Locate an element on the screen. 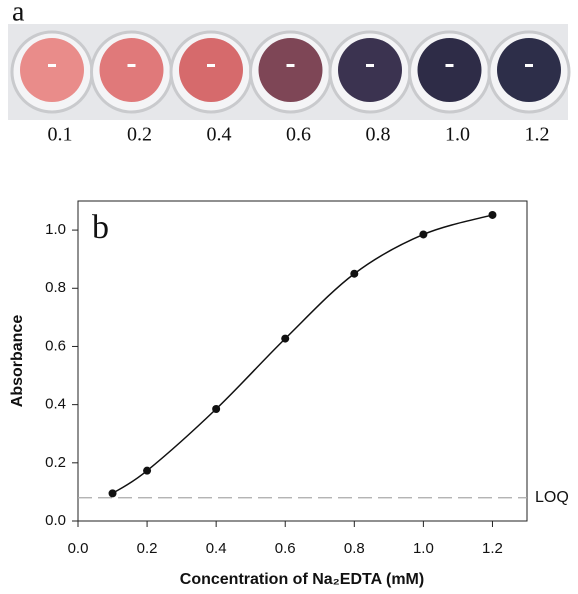 This screenshot has width=578, height=594. x-tick-label: 0.0 is located at coordinates (78, 548).